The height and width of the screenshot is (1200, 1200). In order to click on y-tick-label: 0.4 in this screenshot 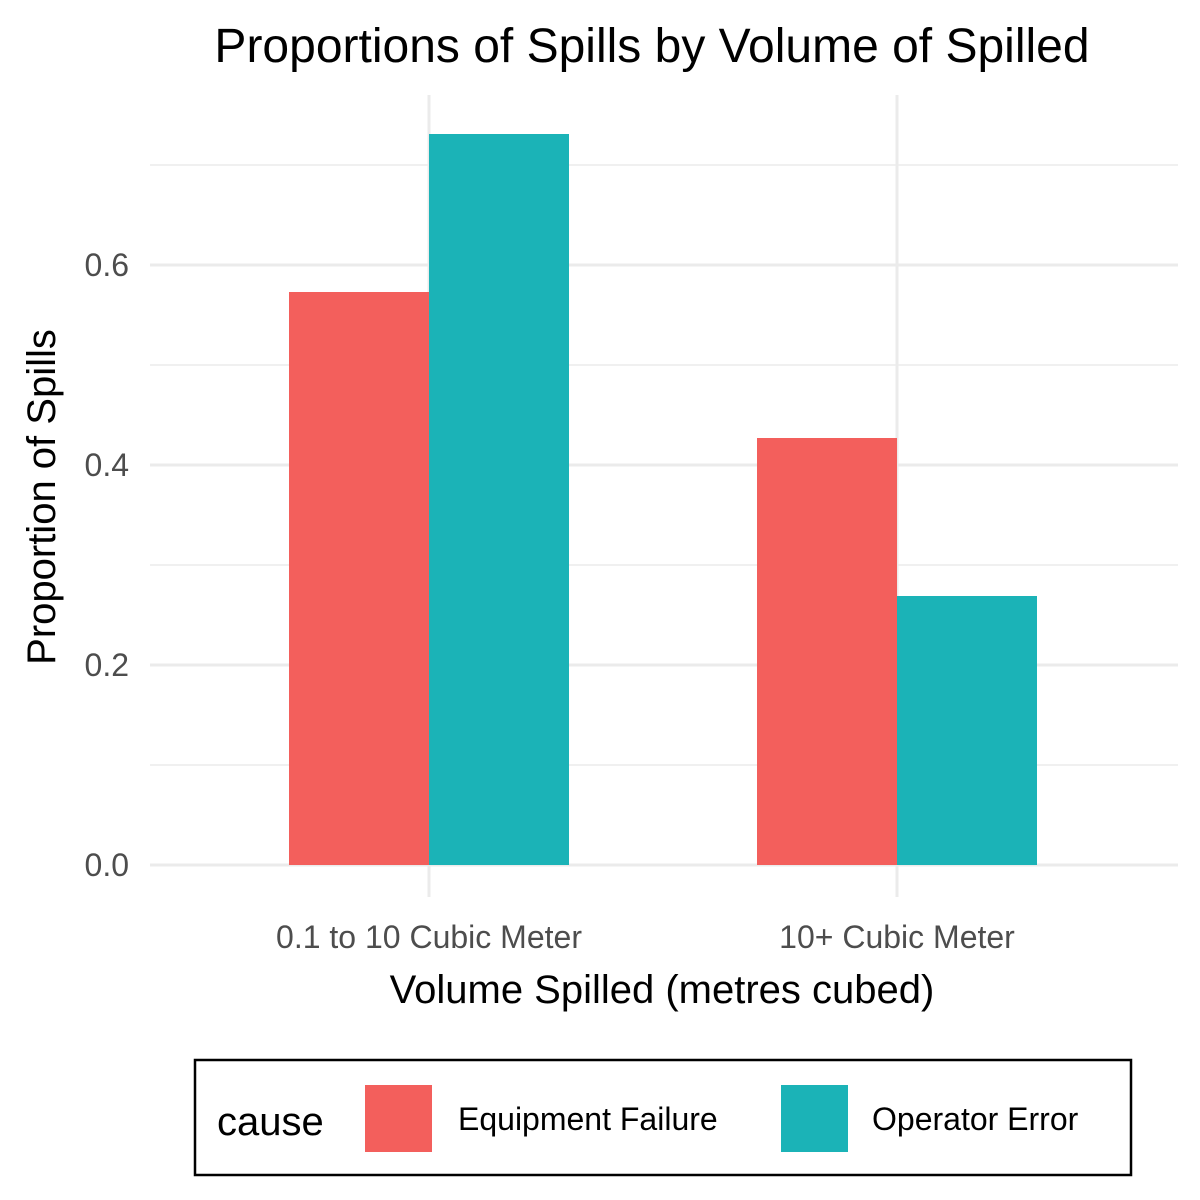, I will do `click(107, 465)`.